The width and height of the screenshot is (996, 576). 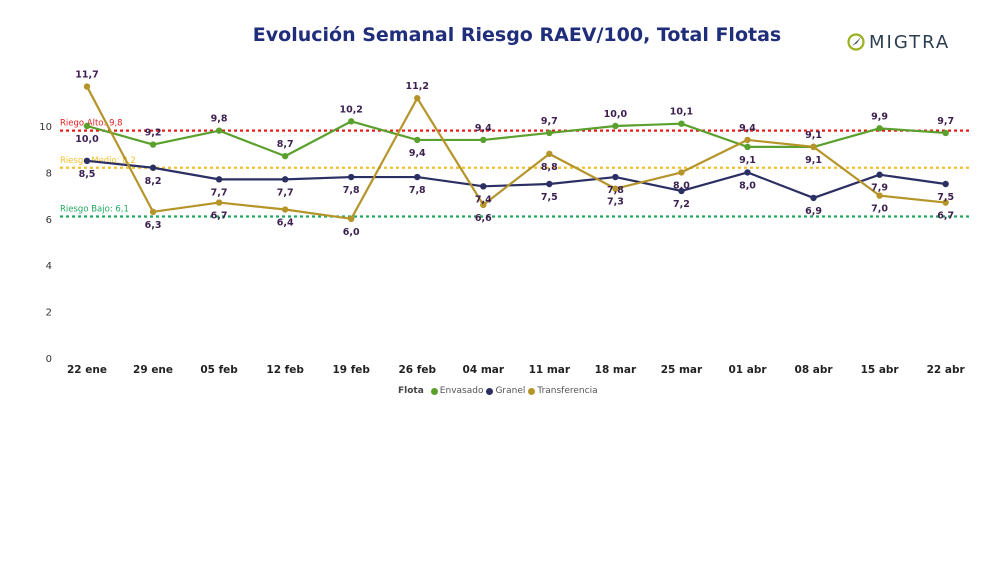 What do you see at coordinates (86, 75) in the screenshot?
I see `data-label: 11,7` at bounding box center [86, 75].